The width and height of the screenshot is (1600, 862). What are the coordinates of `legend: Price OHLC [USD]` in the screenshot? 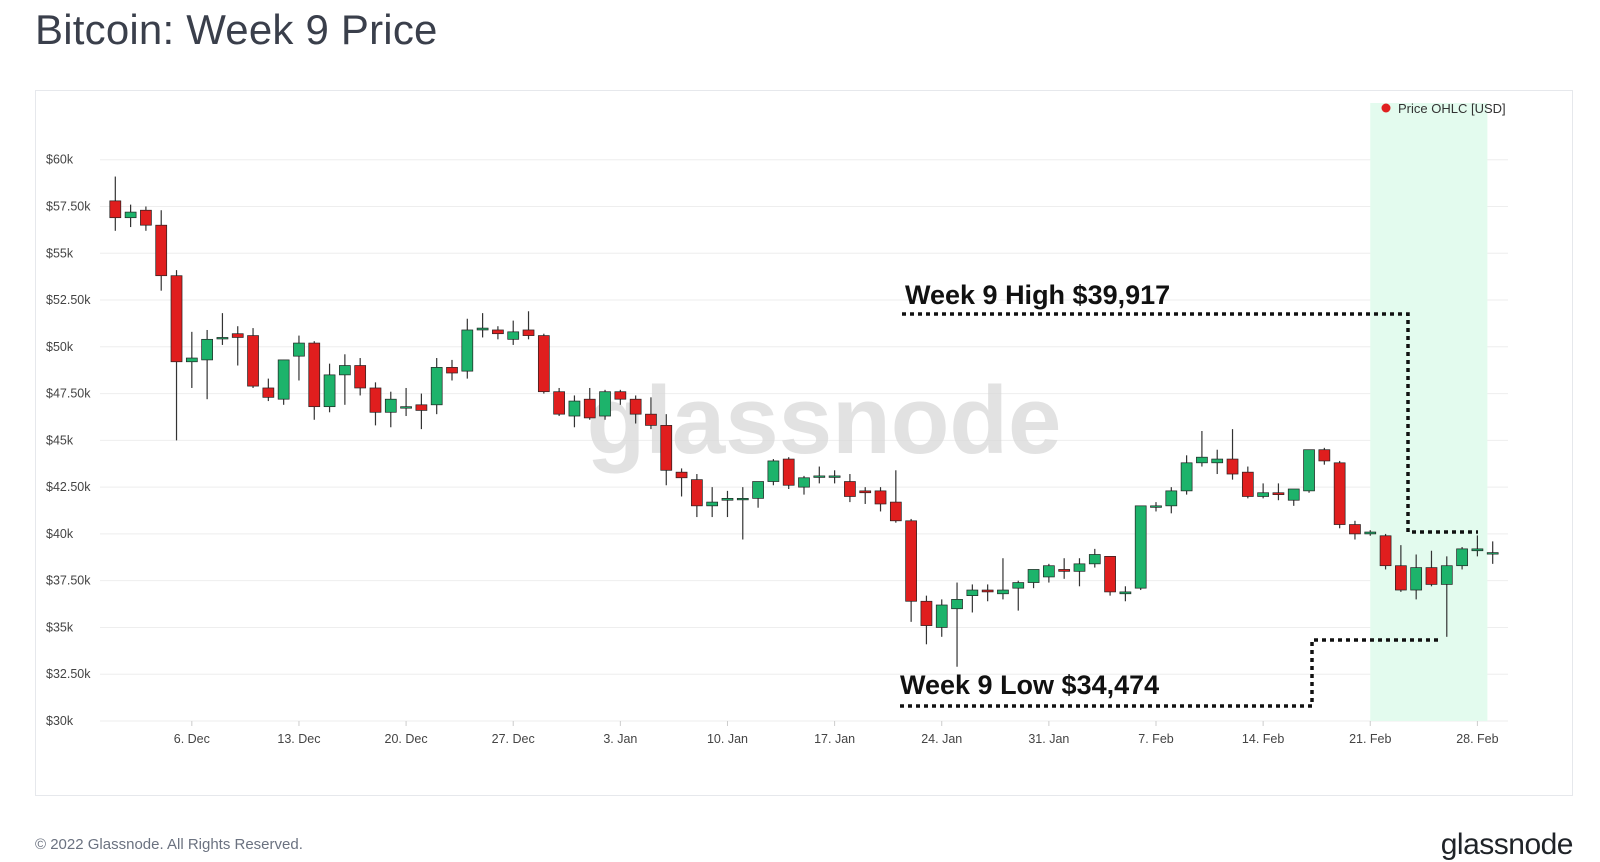 It's located at (1443, 108).